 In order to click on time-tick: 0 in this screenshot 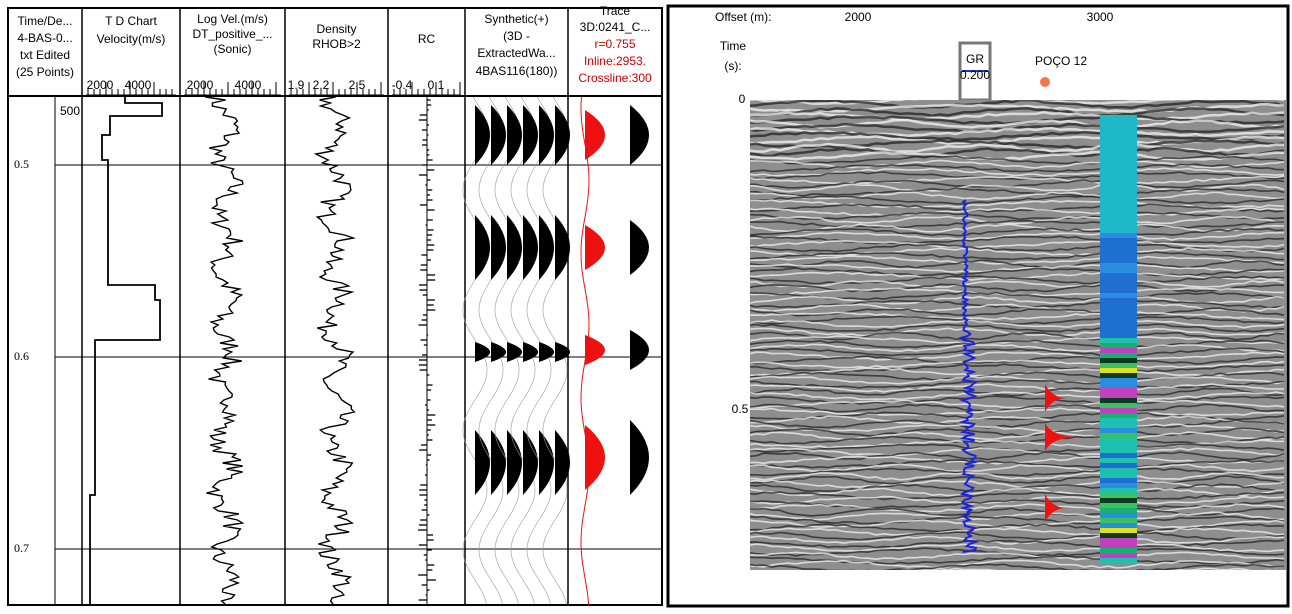, I will do `click(742, 99)`.